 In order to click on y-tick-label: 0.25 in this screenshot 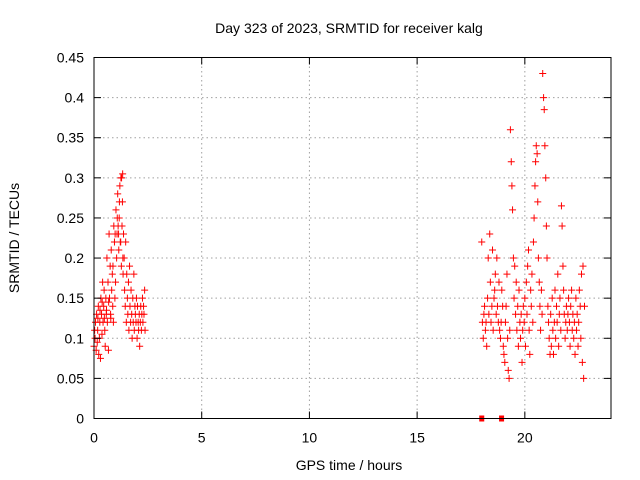, I will do `click(70, 218)`.